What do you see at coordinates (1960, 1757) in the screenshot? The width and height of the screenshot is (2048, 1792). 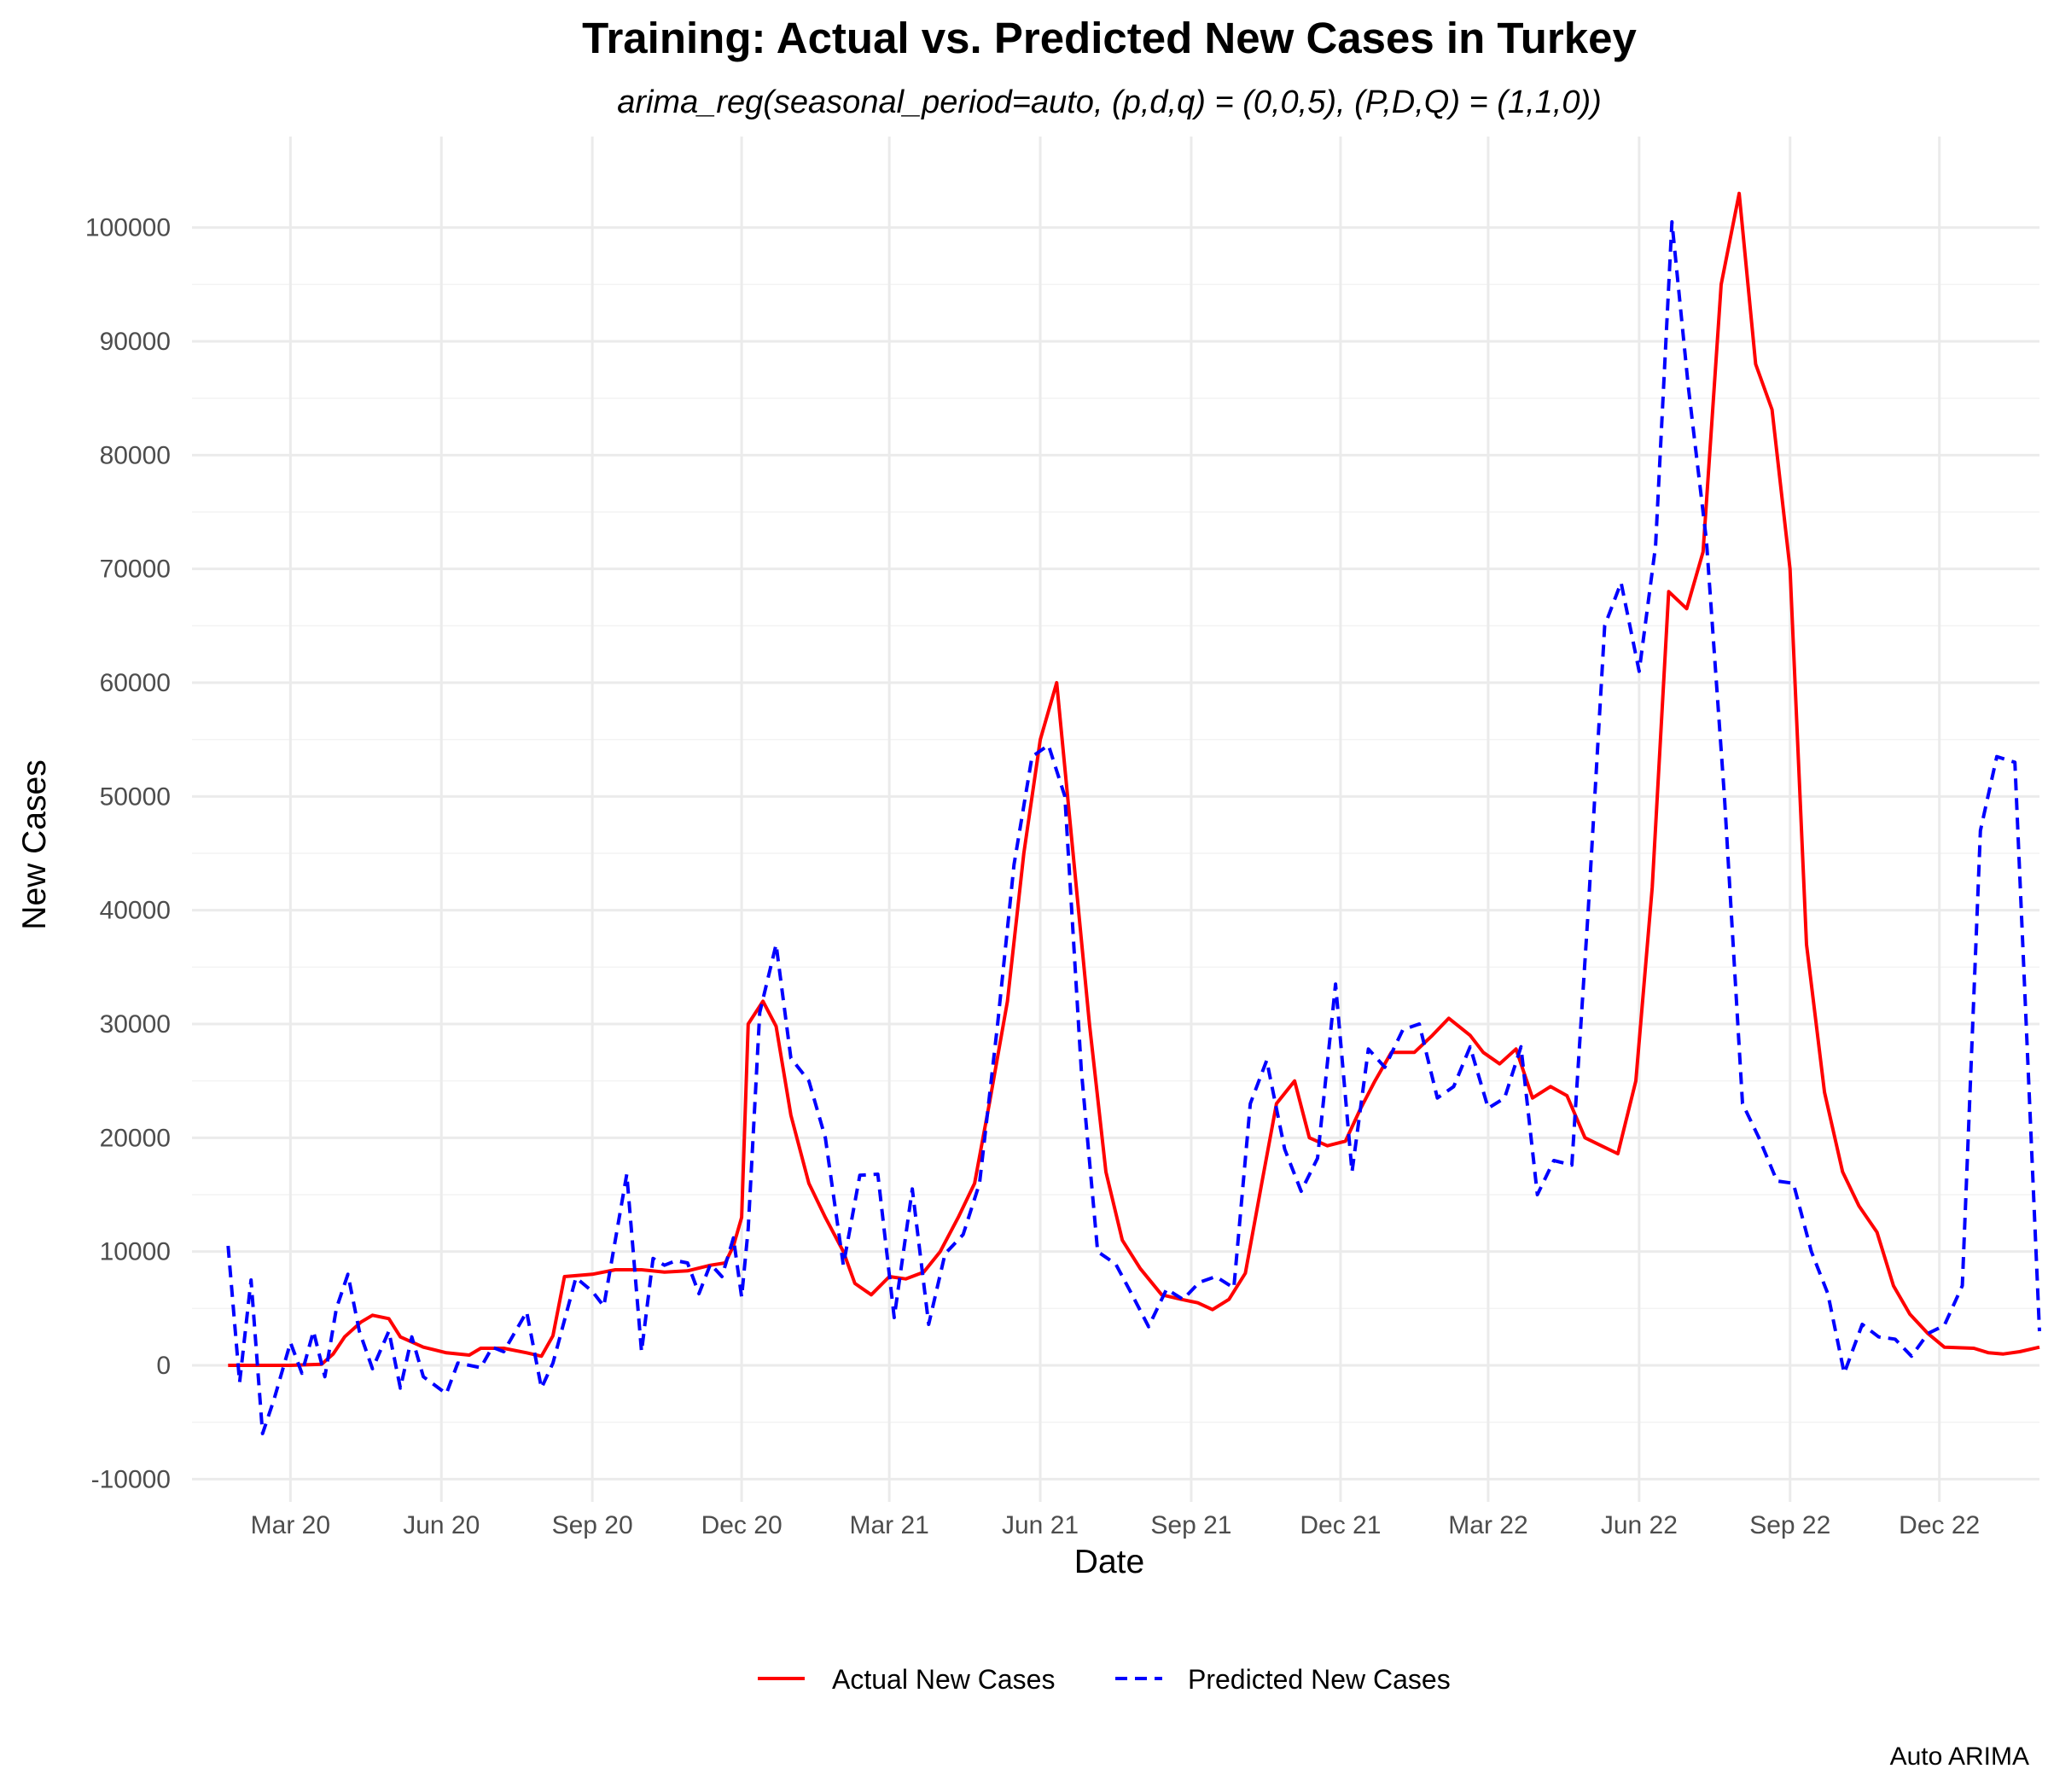 I see `chart-caption: Auto ARIMA` at bounding box center [1960, 1757].